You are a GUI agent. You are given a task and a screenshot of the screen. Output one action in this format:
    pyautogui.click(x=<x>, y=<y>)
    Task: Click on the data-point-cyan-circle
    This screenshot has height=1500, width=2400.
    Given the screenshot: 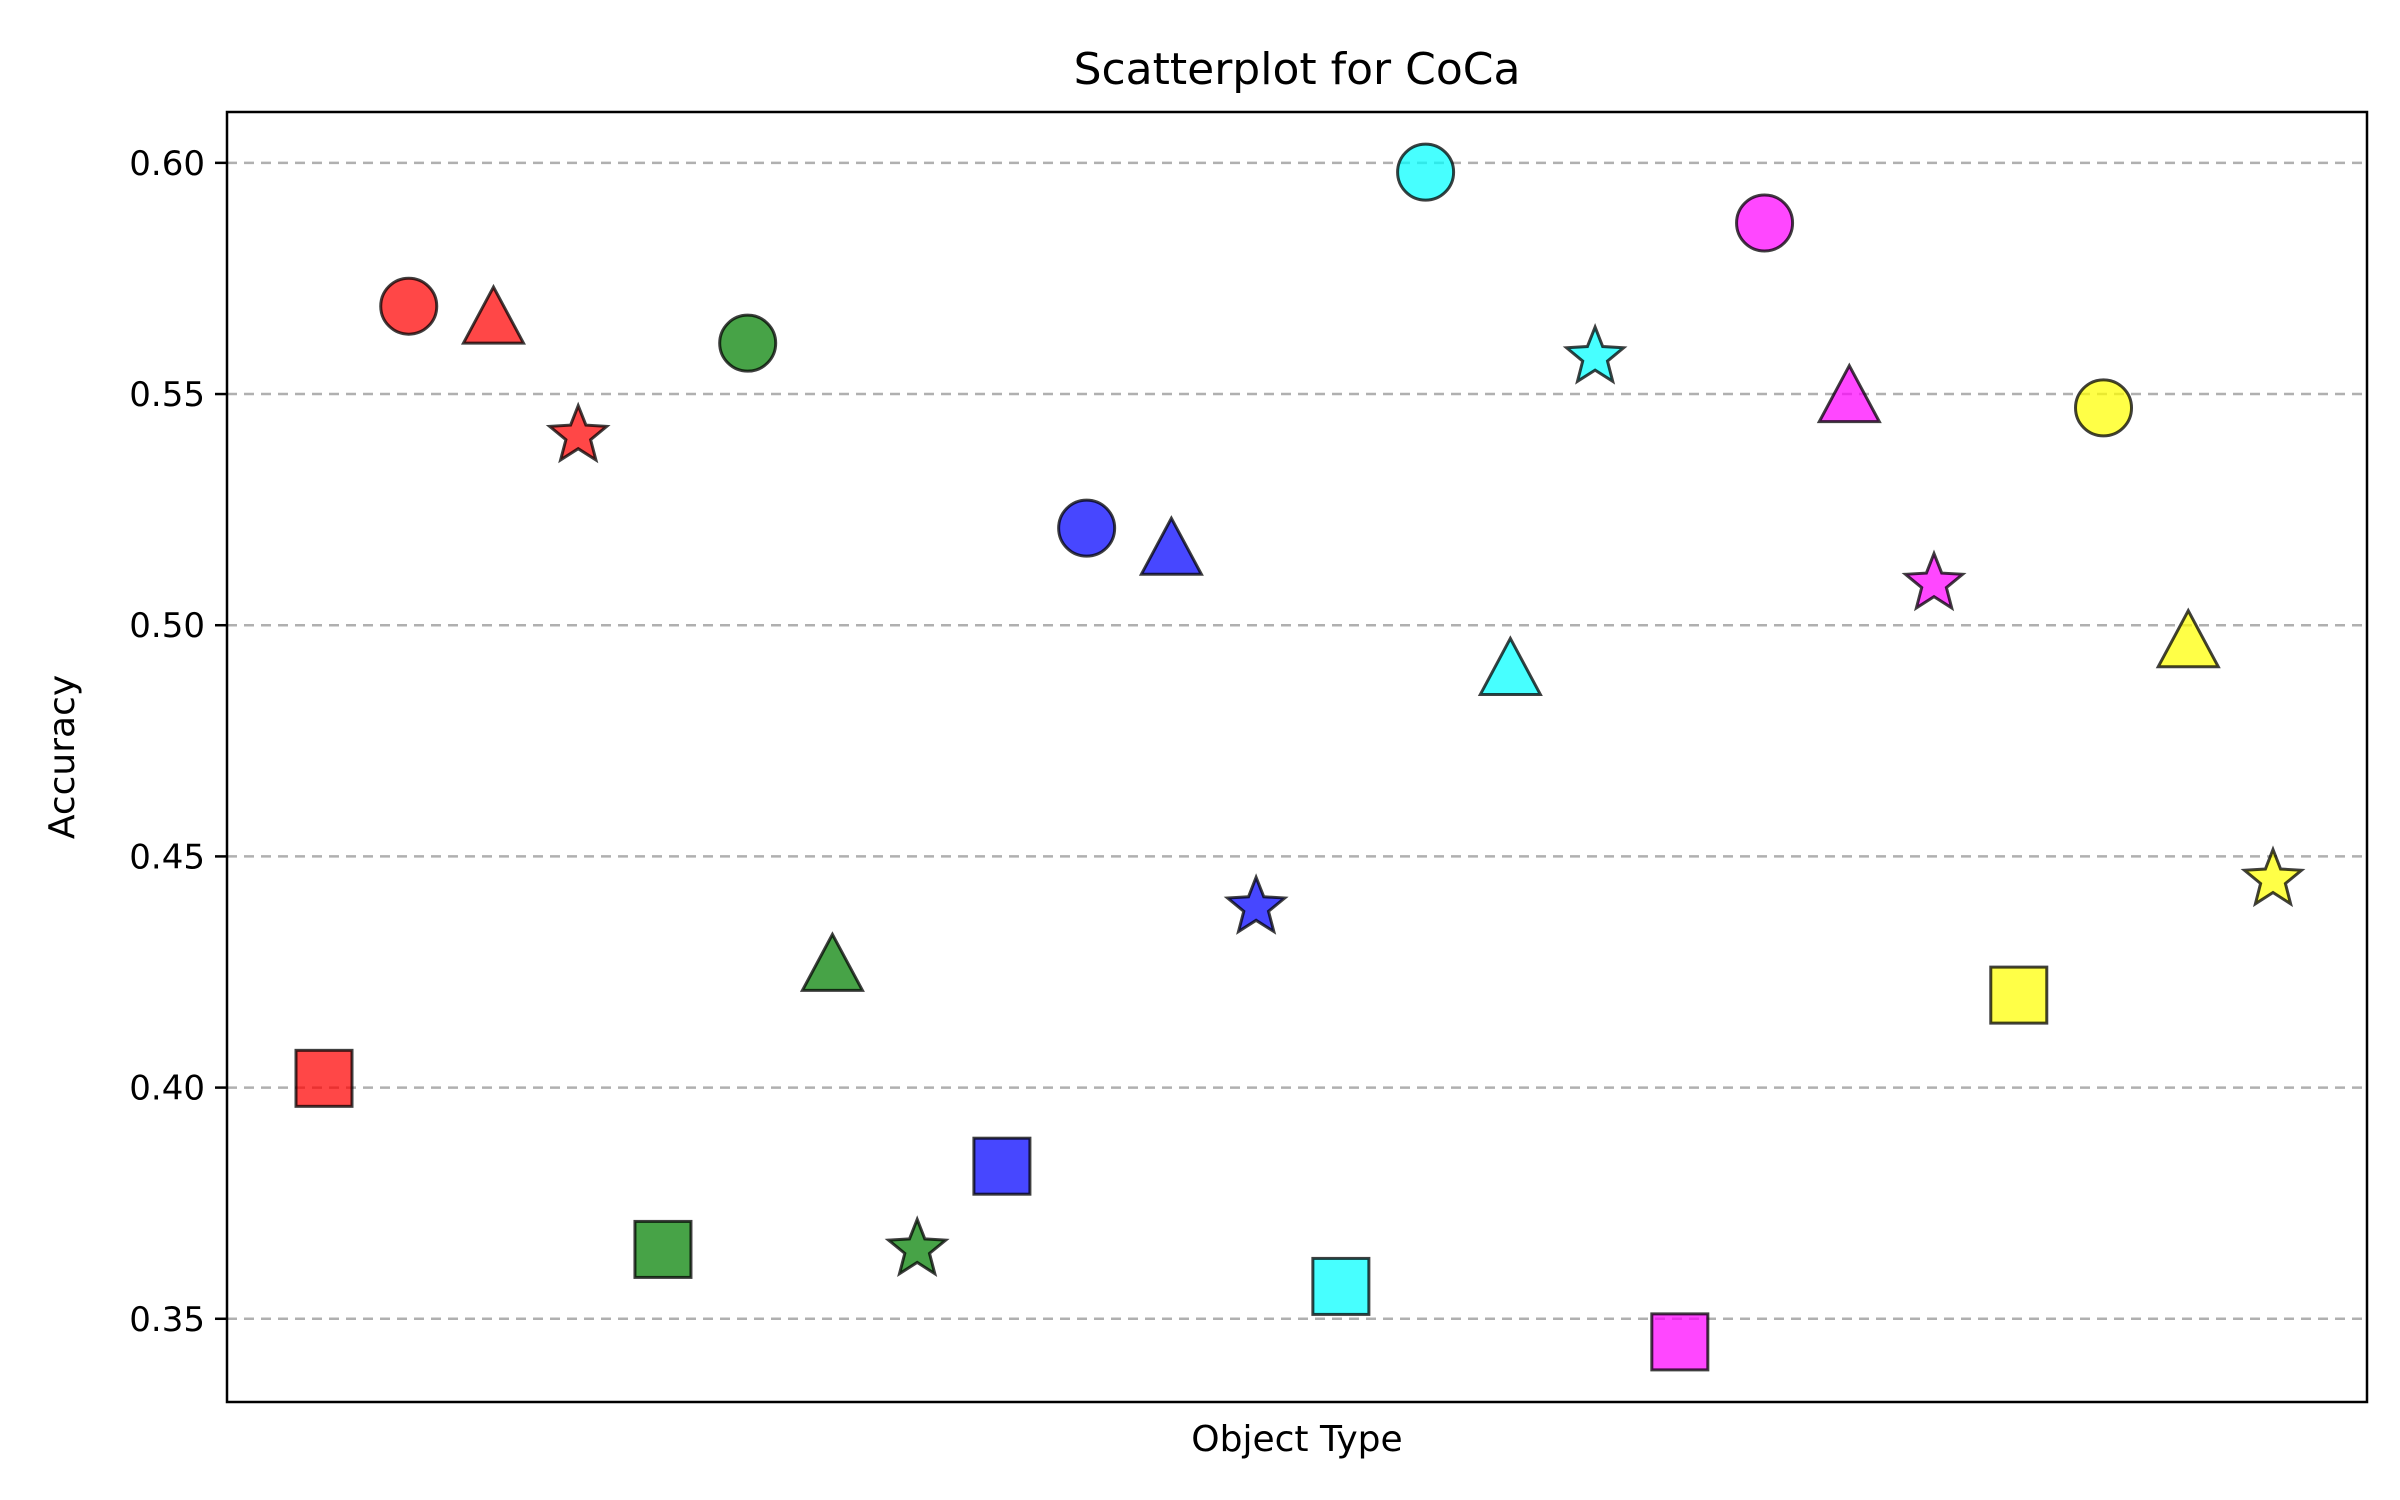 What is the action you would take?
    pyautogui.click(x=1426, y=172)
    